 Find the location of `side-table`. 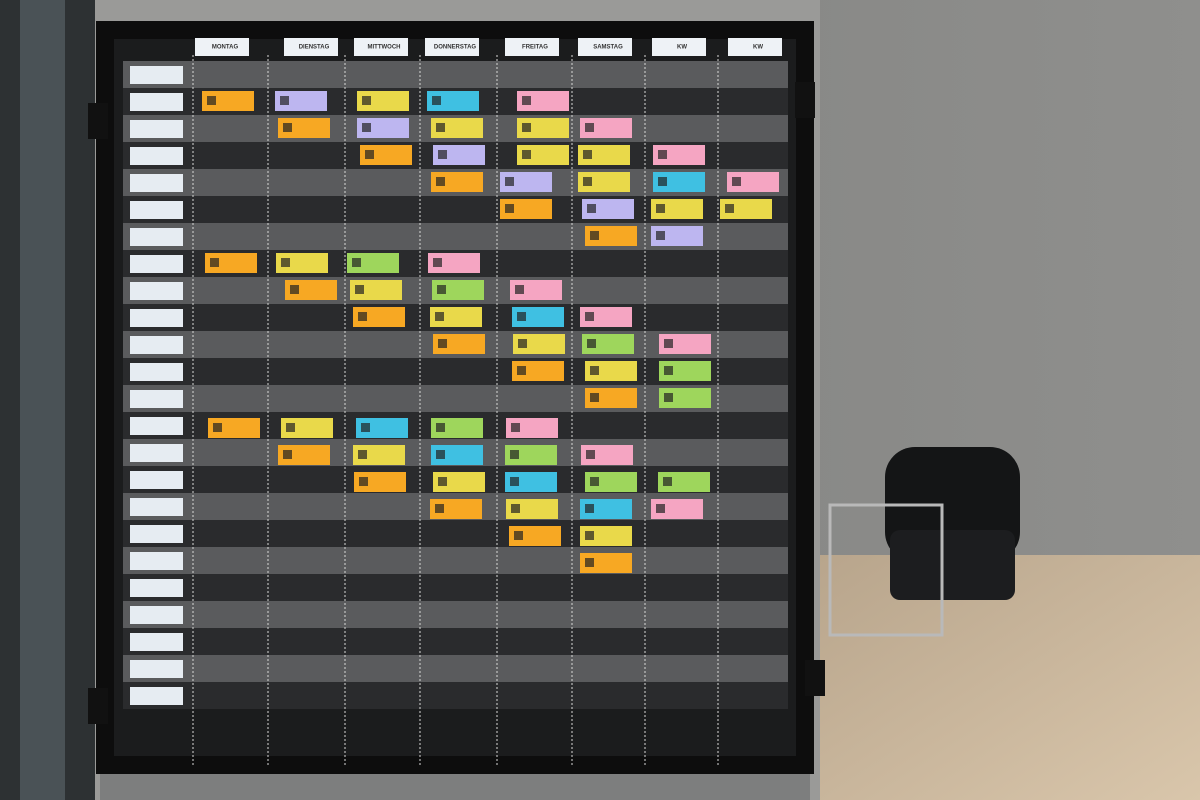

side-table is located at coordinates (886, 570).